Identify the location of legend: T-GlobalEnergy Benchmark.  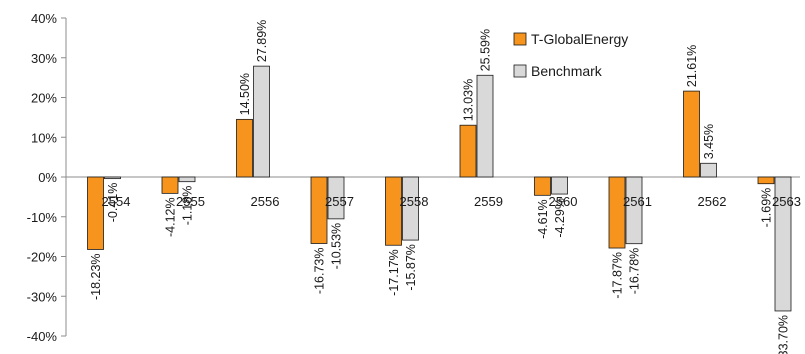
(570, 55).